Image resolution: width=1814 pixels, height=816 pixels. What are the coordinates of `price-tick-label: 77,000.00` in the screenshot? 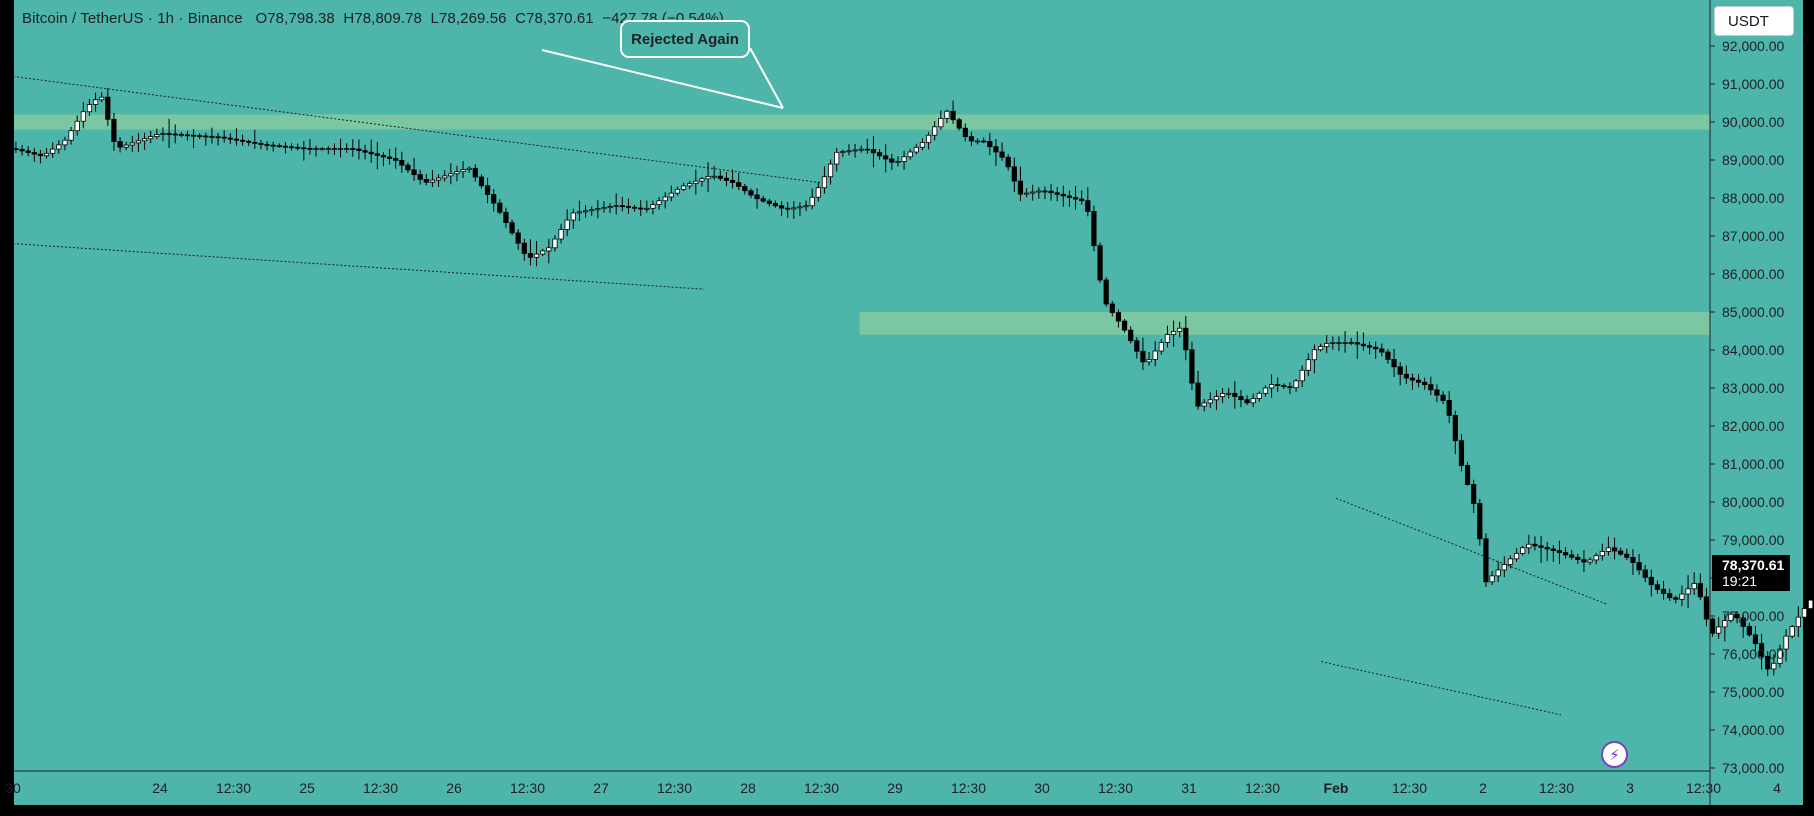 It's located at (1753, 616).